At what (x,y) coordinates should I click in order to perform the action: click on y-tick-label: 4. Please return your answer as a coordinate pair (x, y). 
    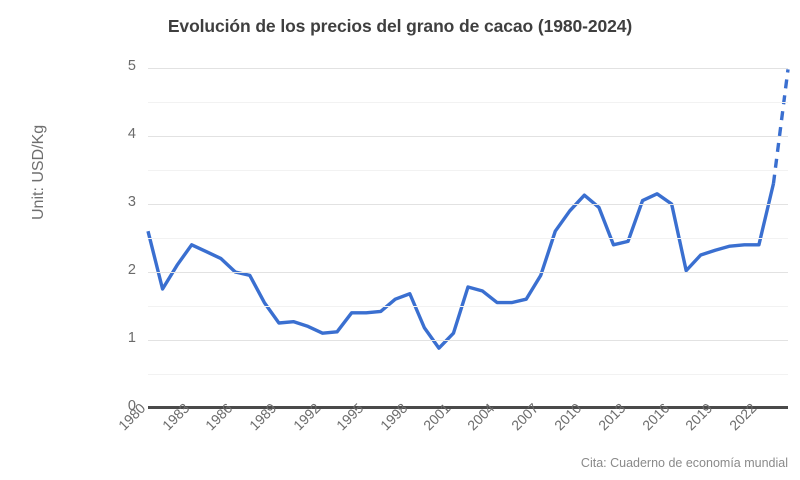
    Looking at the image, I should click on (131, 134).